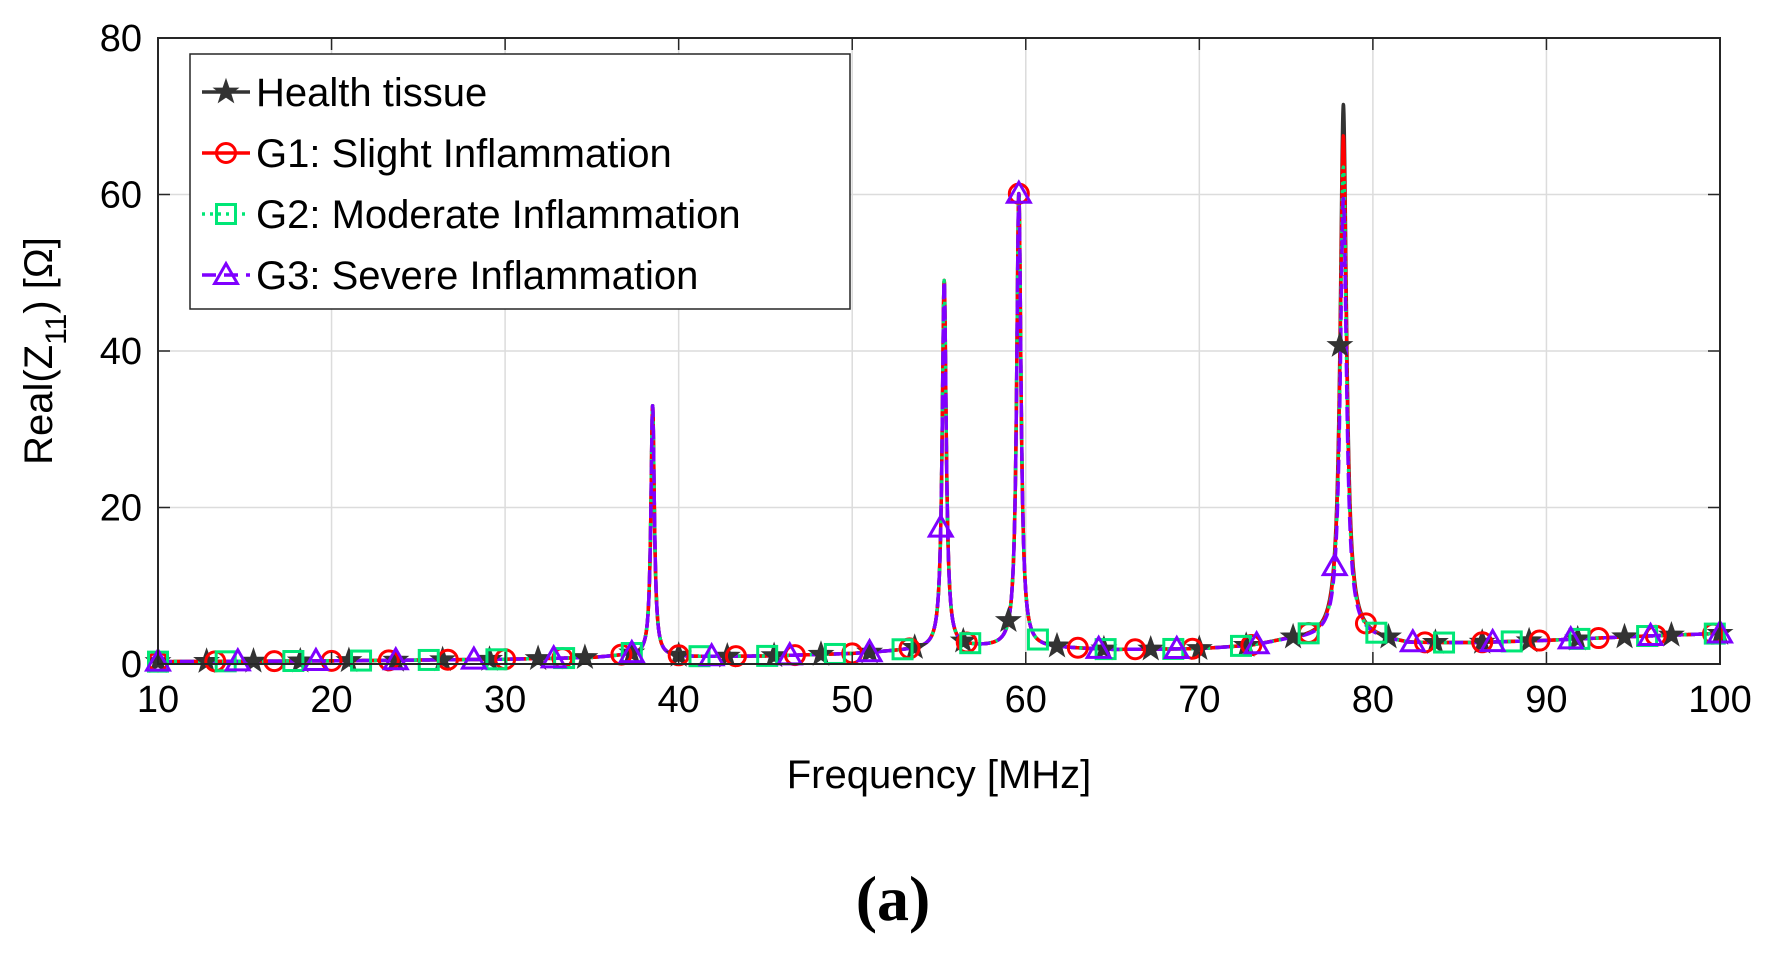 The image size is (1774, 963). What do you see at coordinates (121, 196) in the screenshot?
I see `y-tick-label: 60` at bounding box center [121, 196].